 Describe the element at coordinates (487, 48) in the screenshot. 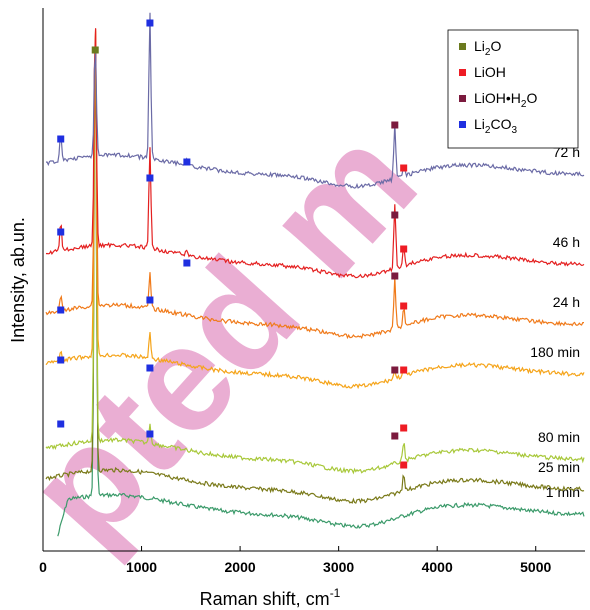

I see `legend-label-li2o: Li2O` at that location.